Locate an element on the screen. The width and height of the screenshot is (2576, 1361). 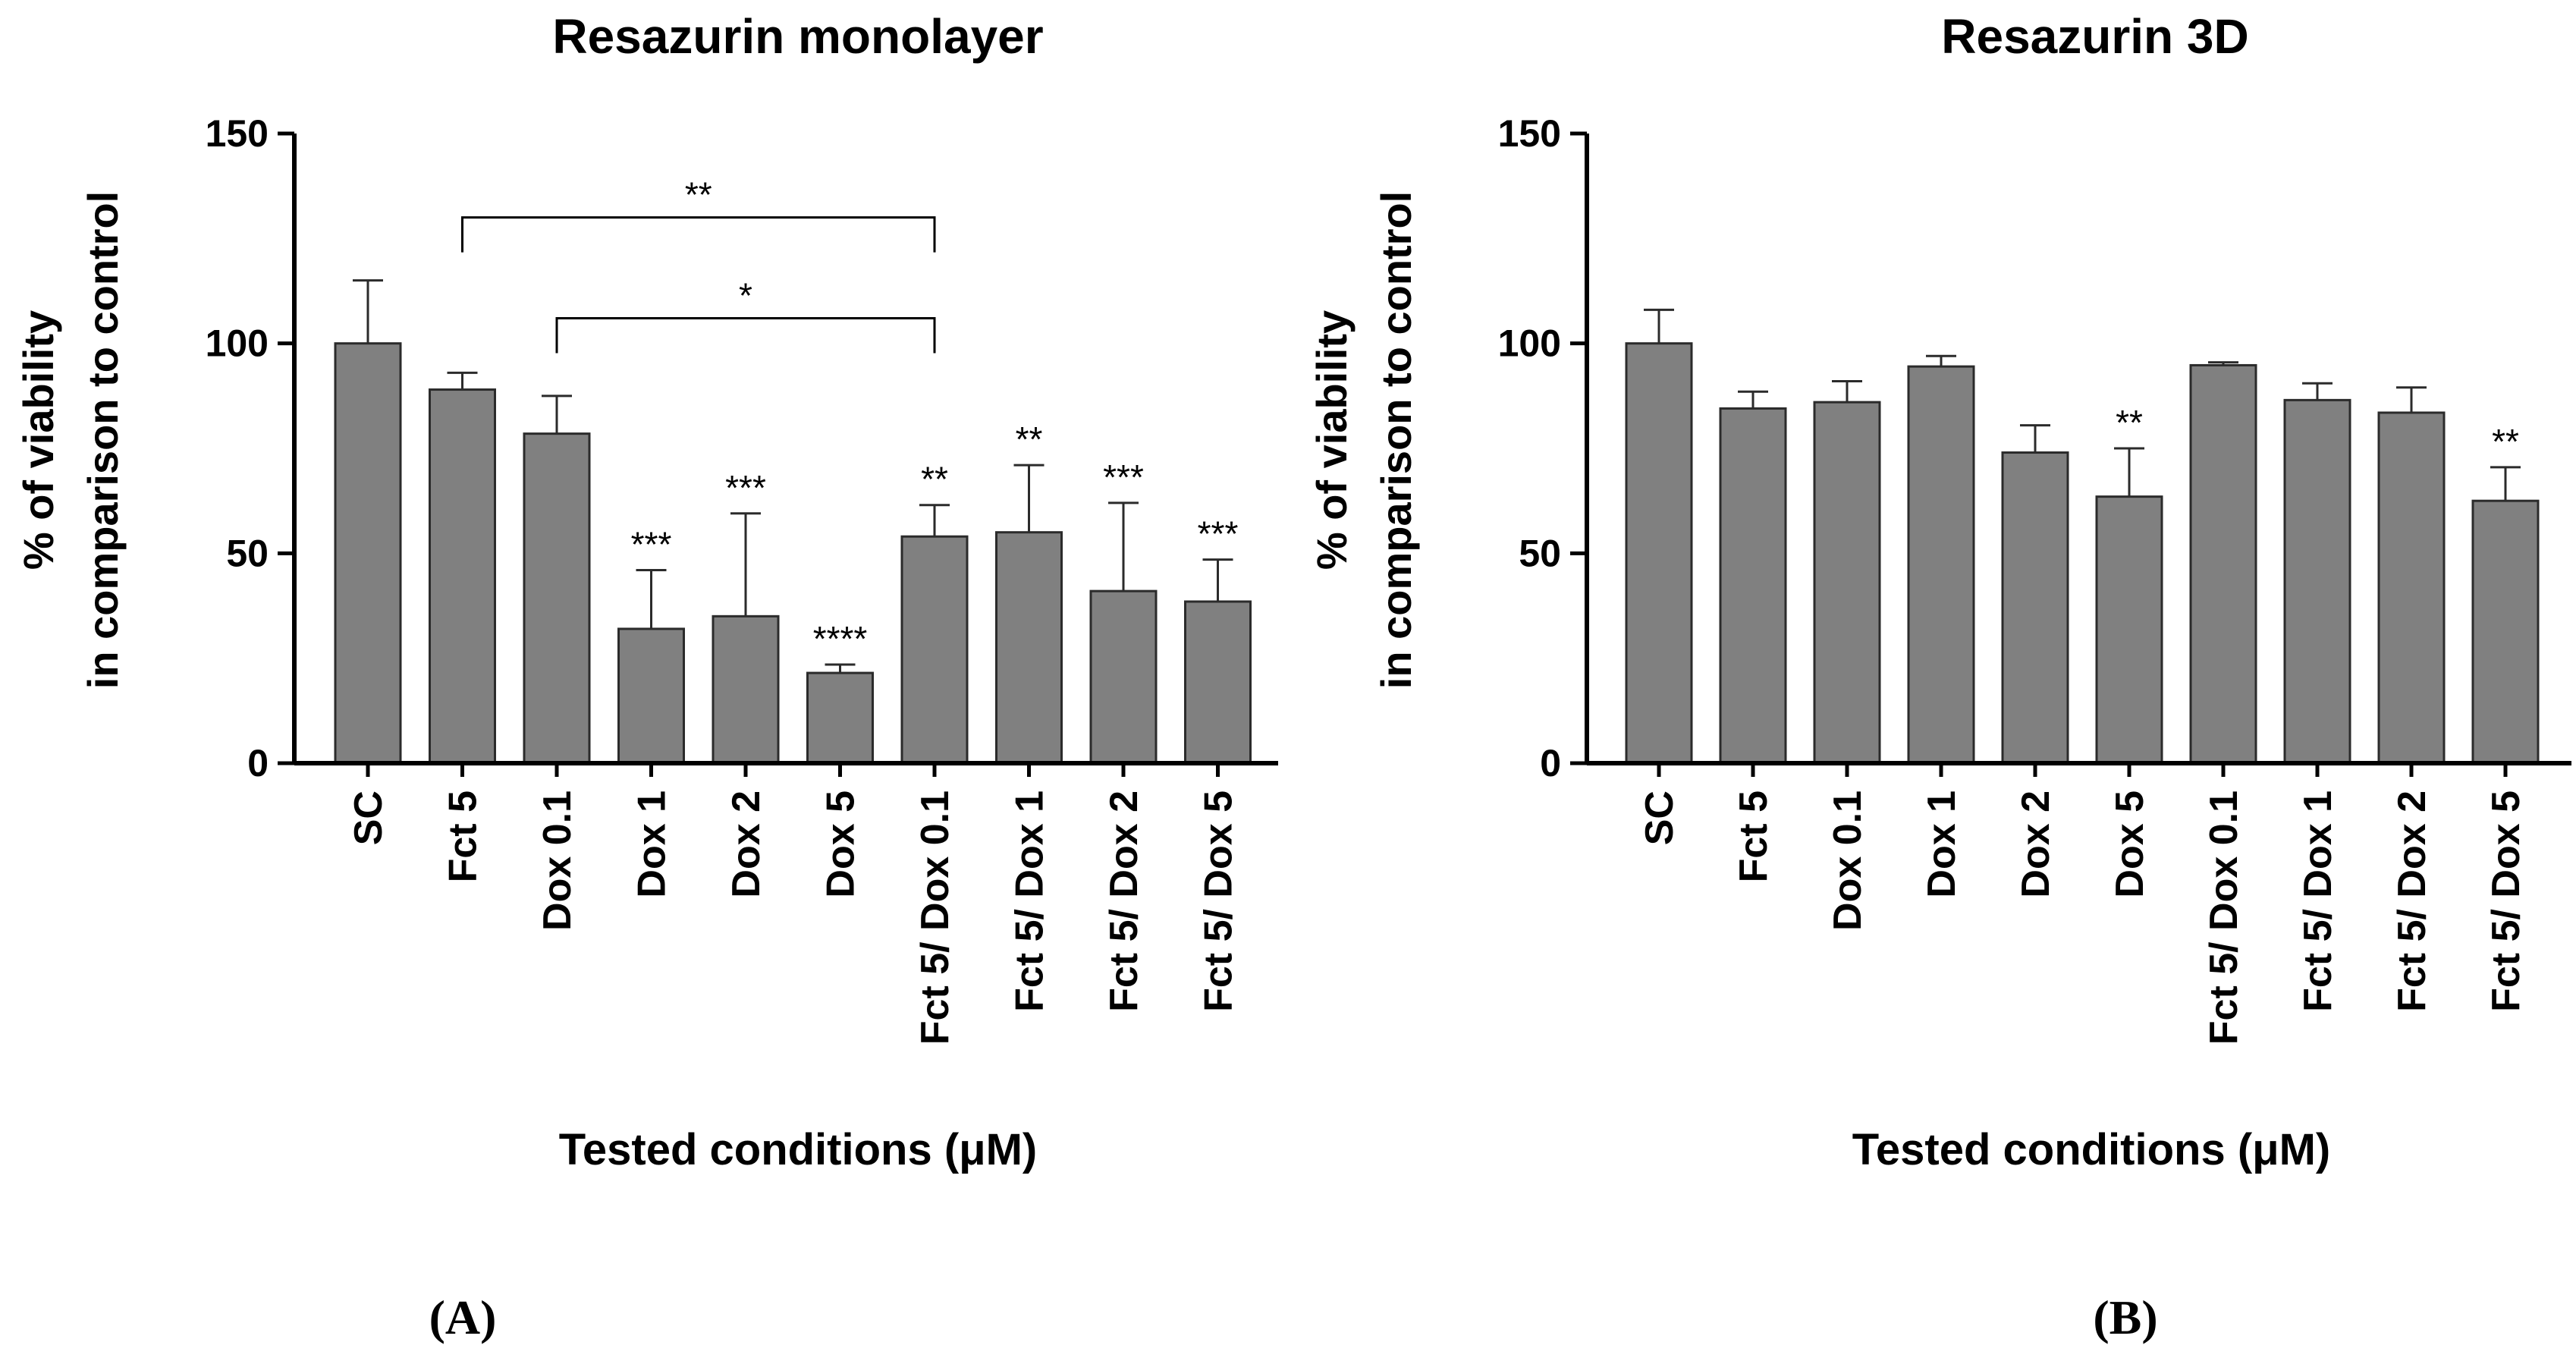
y-axis-label-a-line1: % of viability is located at coordinates (38, 440).